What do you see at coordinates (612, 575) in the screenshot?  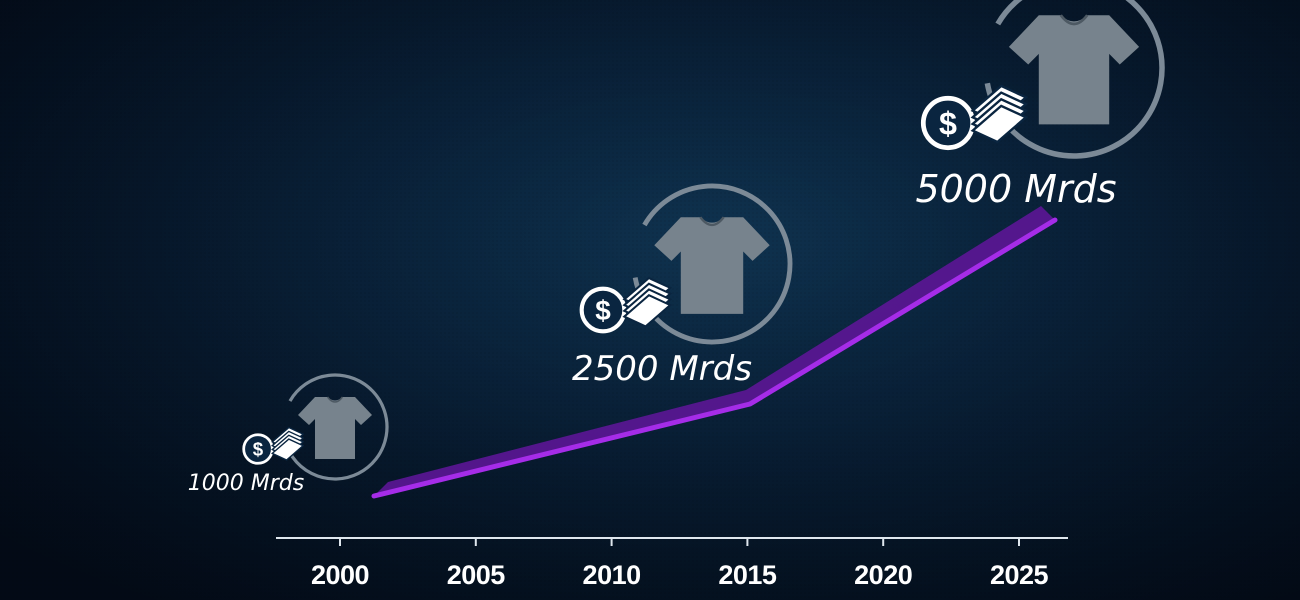 I see `x-tick-label: 2010` at bounding box center [612, 575].